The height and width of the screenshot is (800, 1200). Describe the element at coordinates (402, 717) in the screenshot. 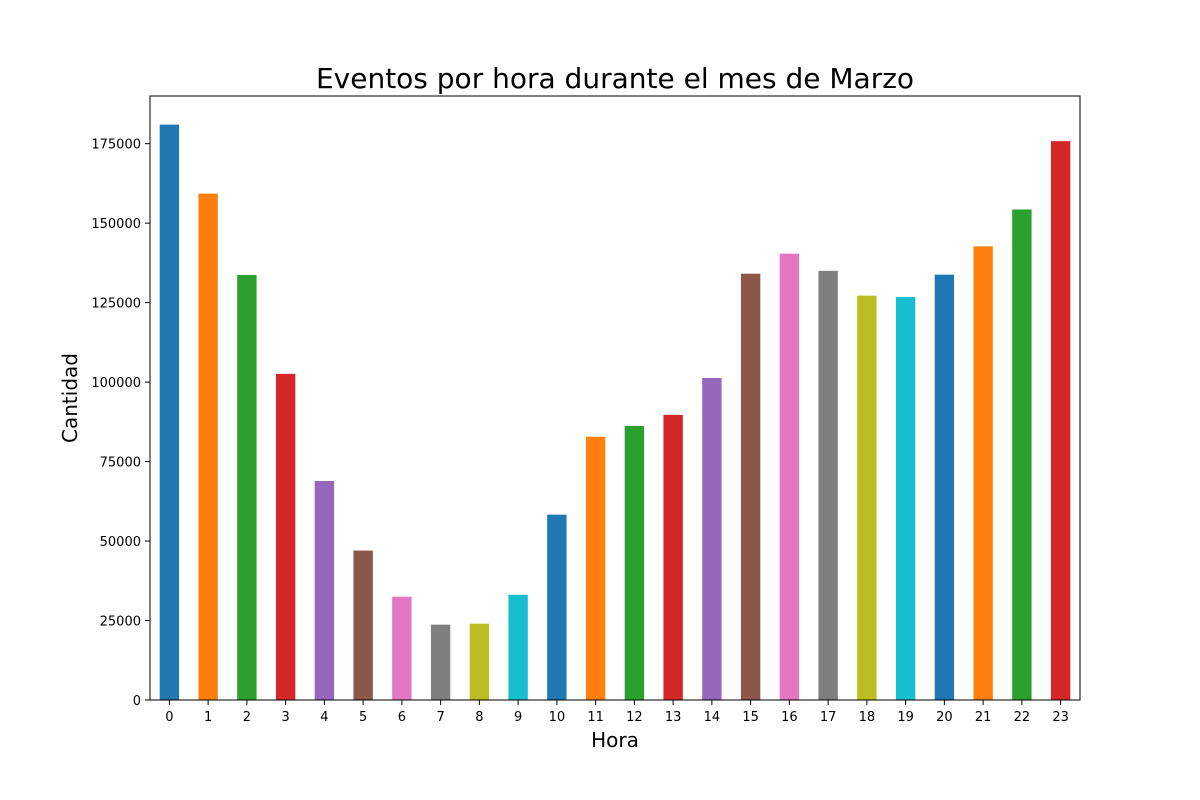

I see `x-tick-label: 6` at that location.